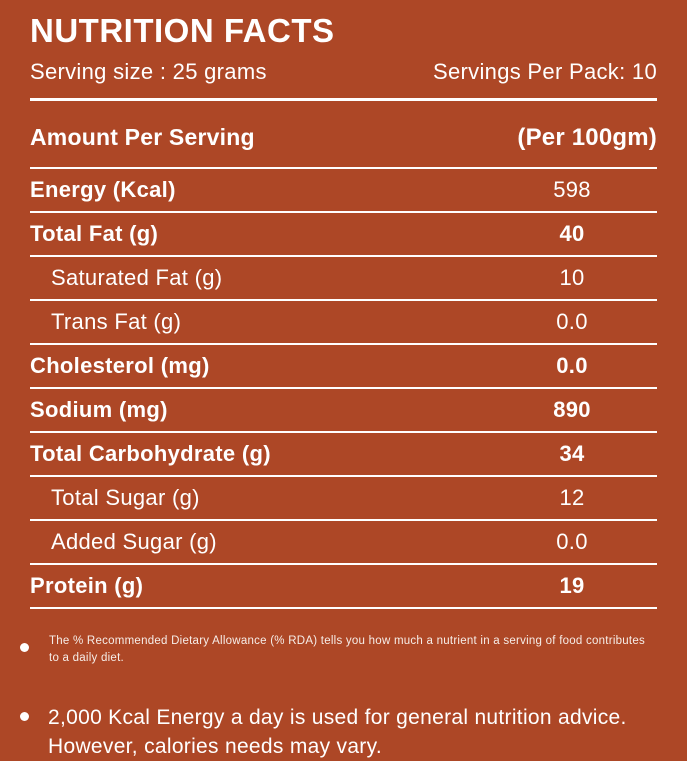 This screenshot has width=687, height=761. What do you see at coordinates (343, 278) in the screenshot?
I see `nutrient-row-saturated-fat: Saturated Fat (g) 10` at bounding box center [343, 278].